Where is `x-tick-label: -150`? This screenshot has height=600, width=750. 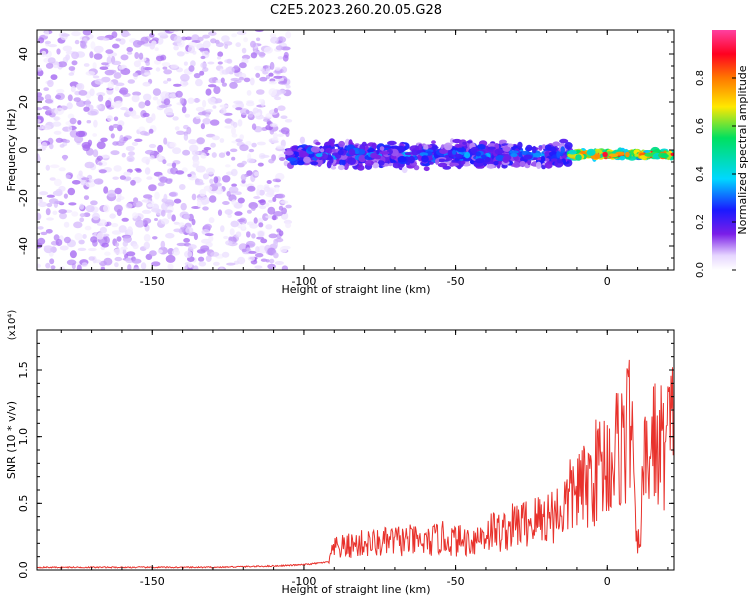
x-tick-label: -150 is located at coordinates (152, 281).